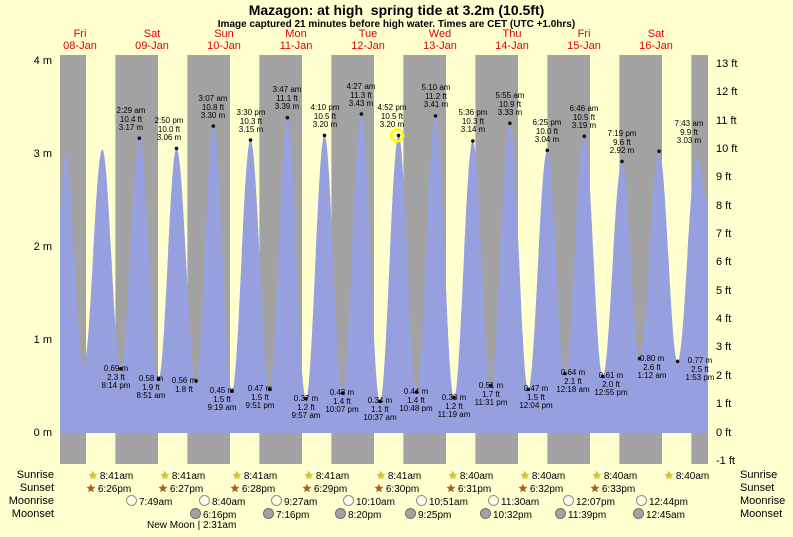 The image size is (793, 537). I want to click on moonrise-entry: 11:30am, so click(514, 501).